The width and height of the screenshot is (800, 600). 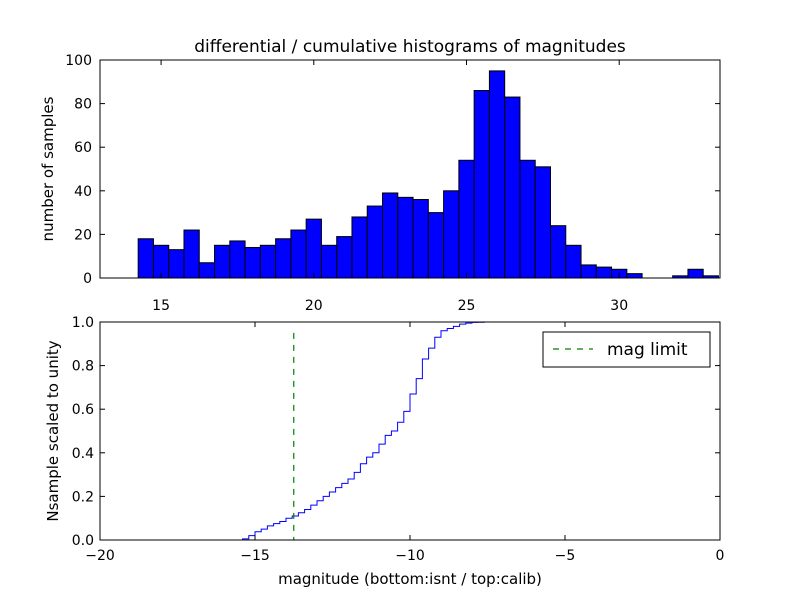 What do you see at coordinates (83, 541) in the screenshot?
I see `y-tick-label: 0.0` at bounding box center [83, 541].